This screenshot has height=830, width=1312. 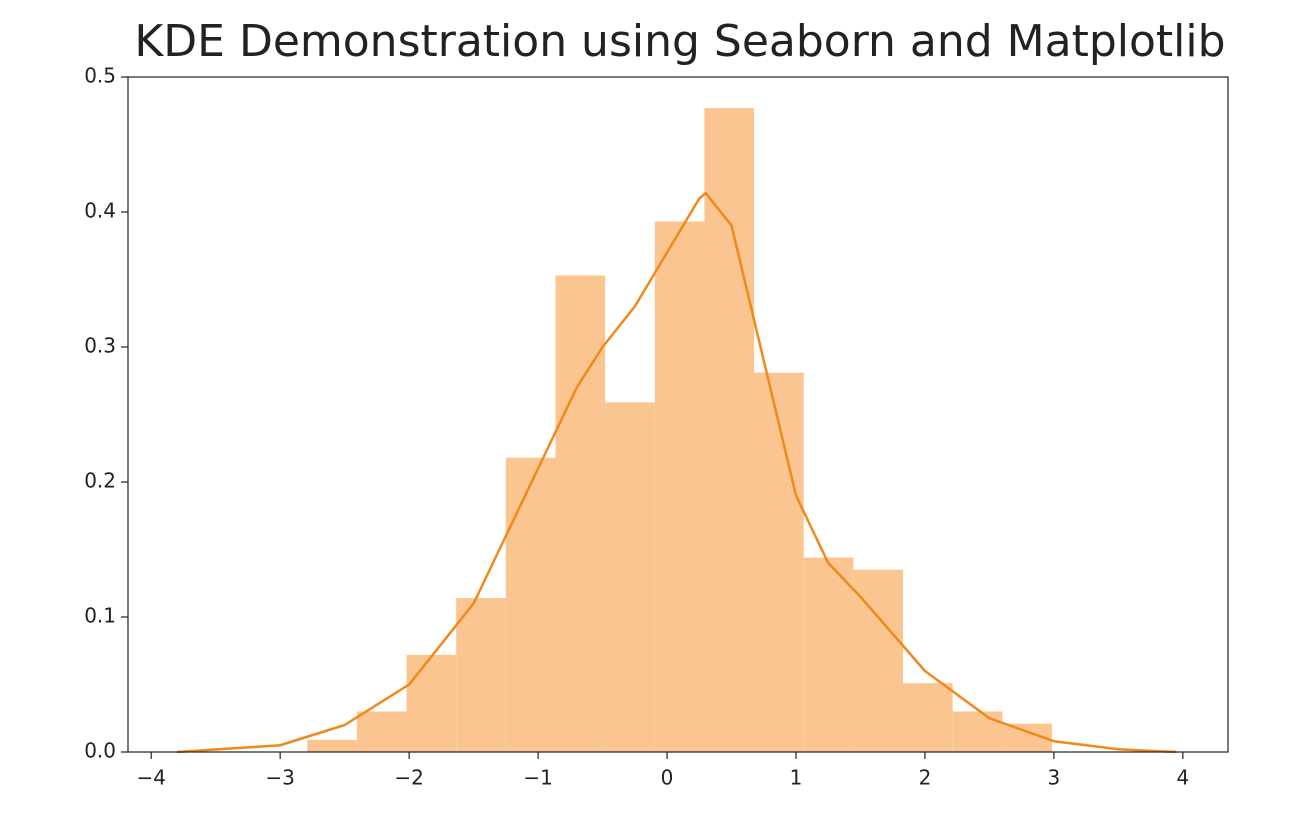 What do you see at coordinates (667, 778) in the screenshot?
I see `x-tick-label: 0` at bounding box center [667, 778].